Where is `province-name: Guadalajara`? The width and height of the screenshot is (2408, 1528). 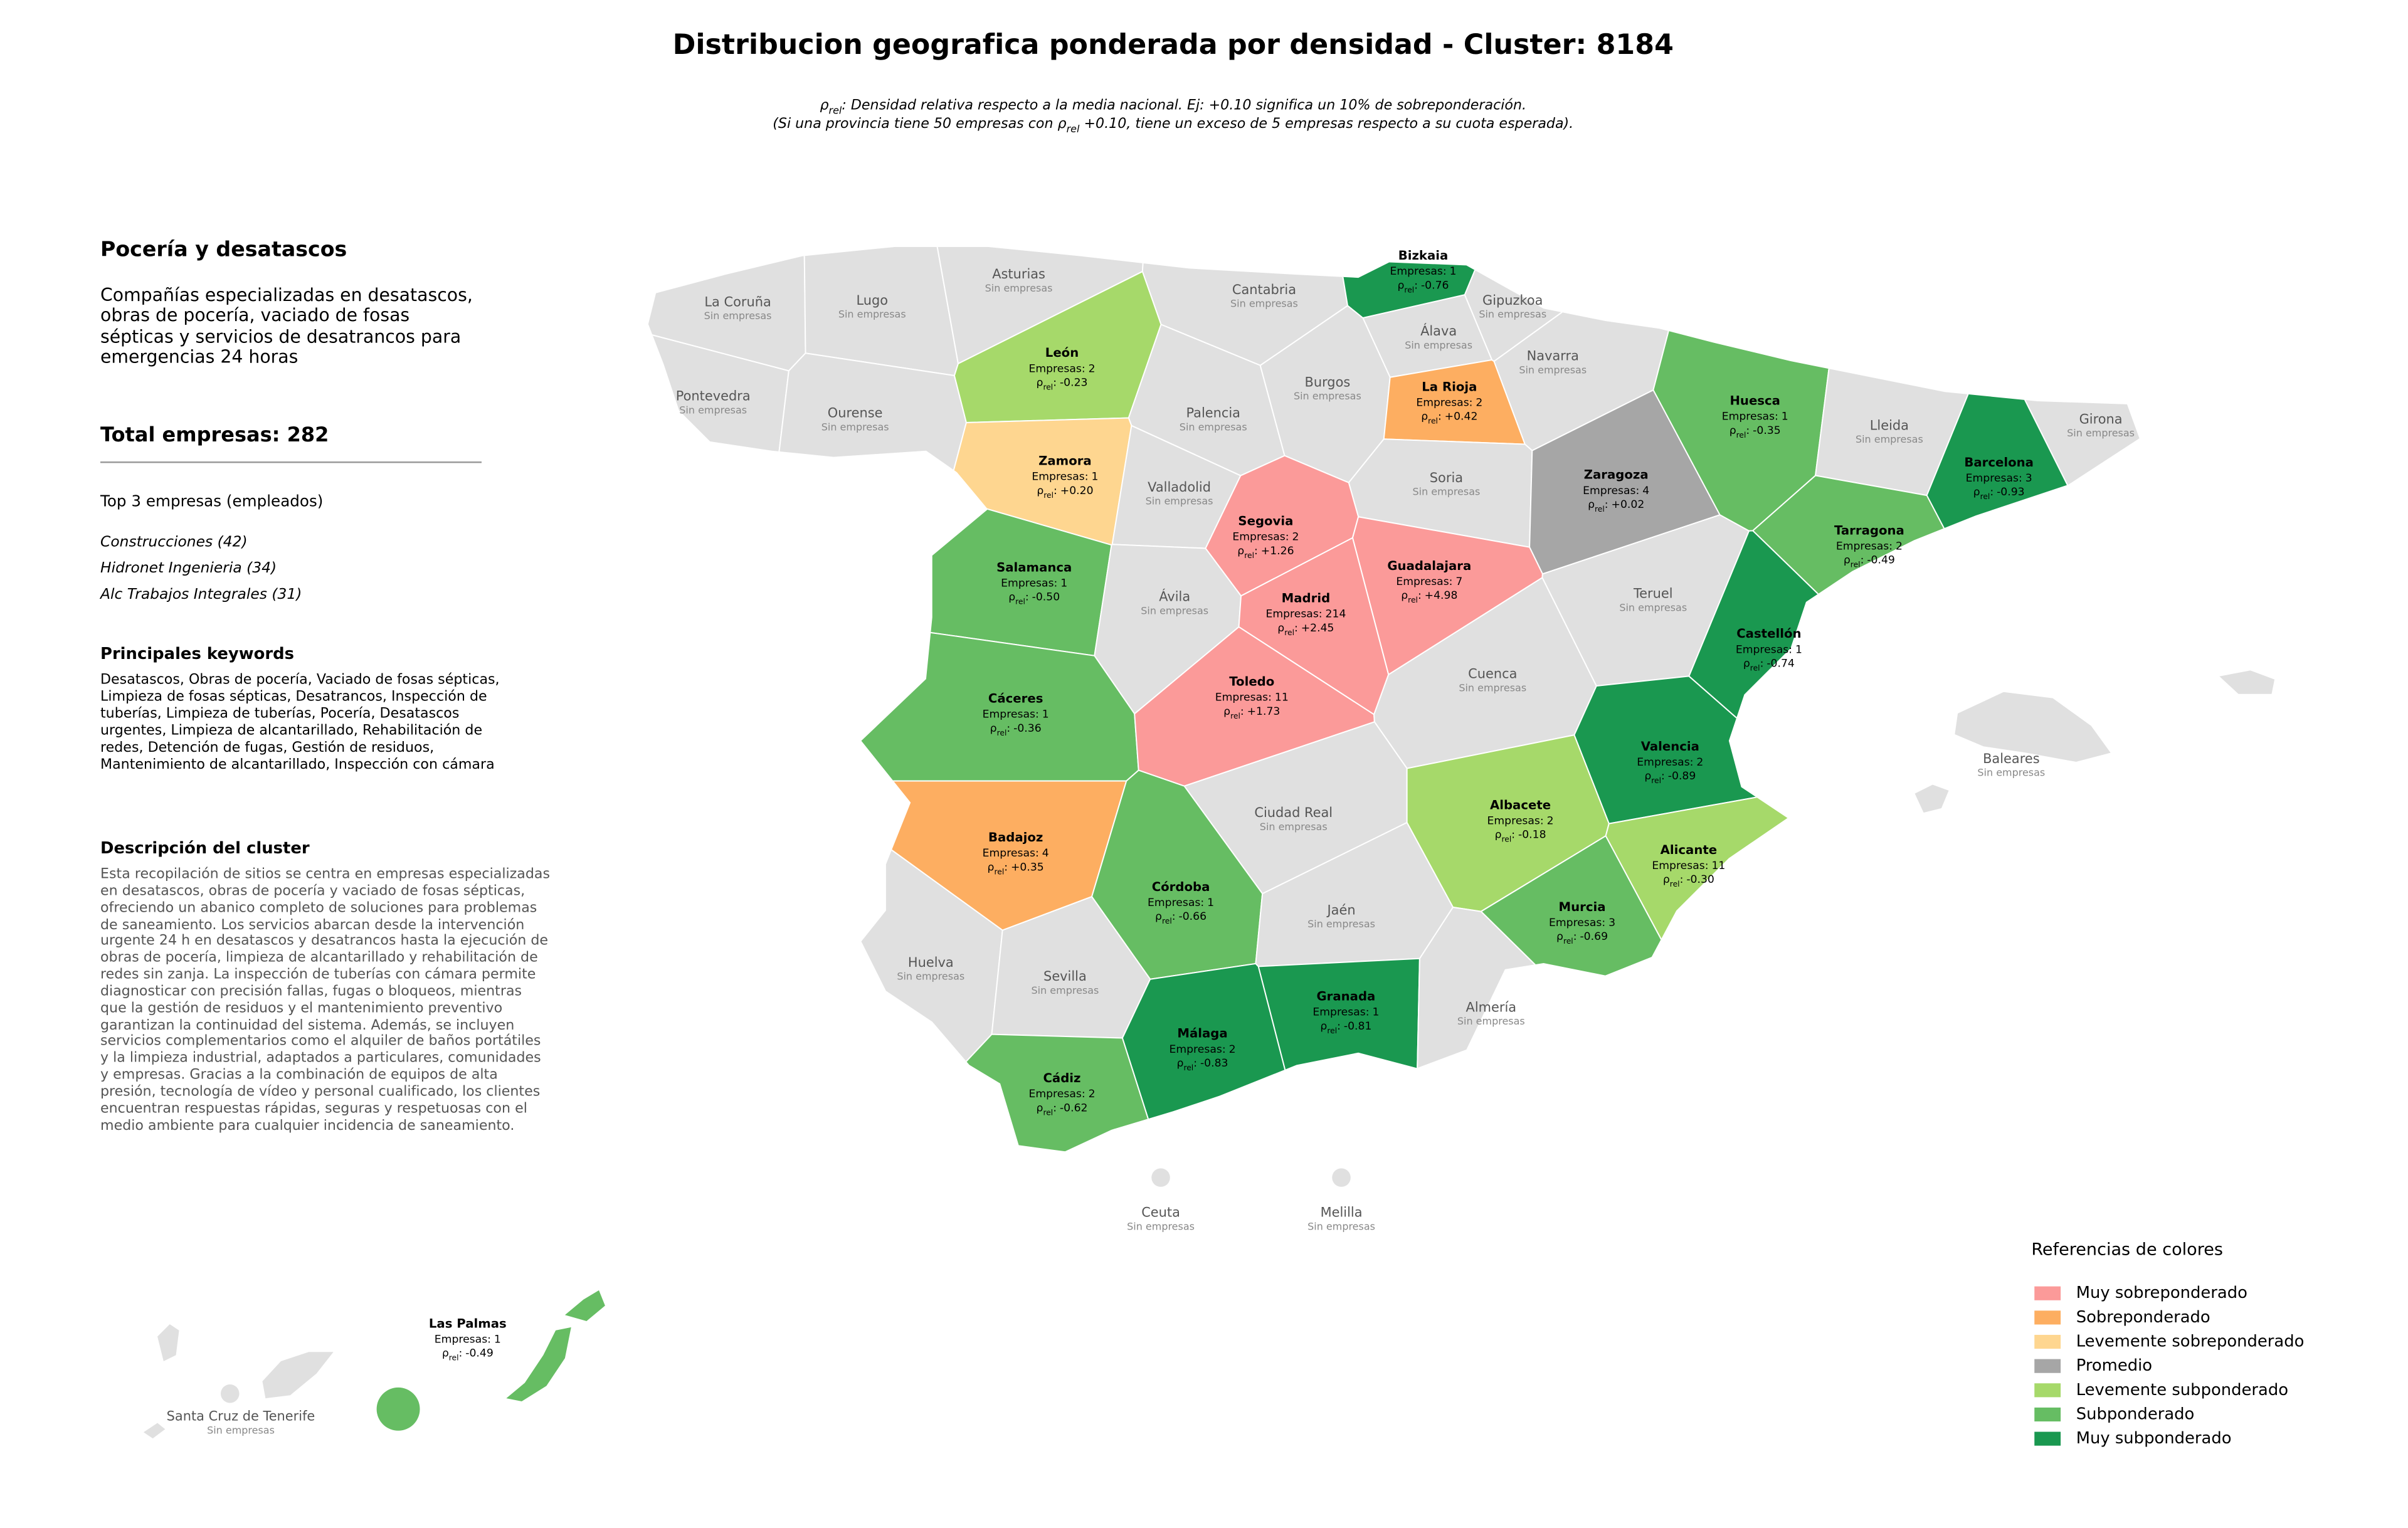
province-name: Guadalajara is located at coordinates (1429, 566).